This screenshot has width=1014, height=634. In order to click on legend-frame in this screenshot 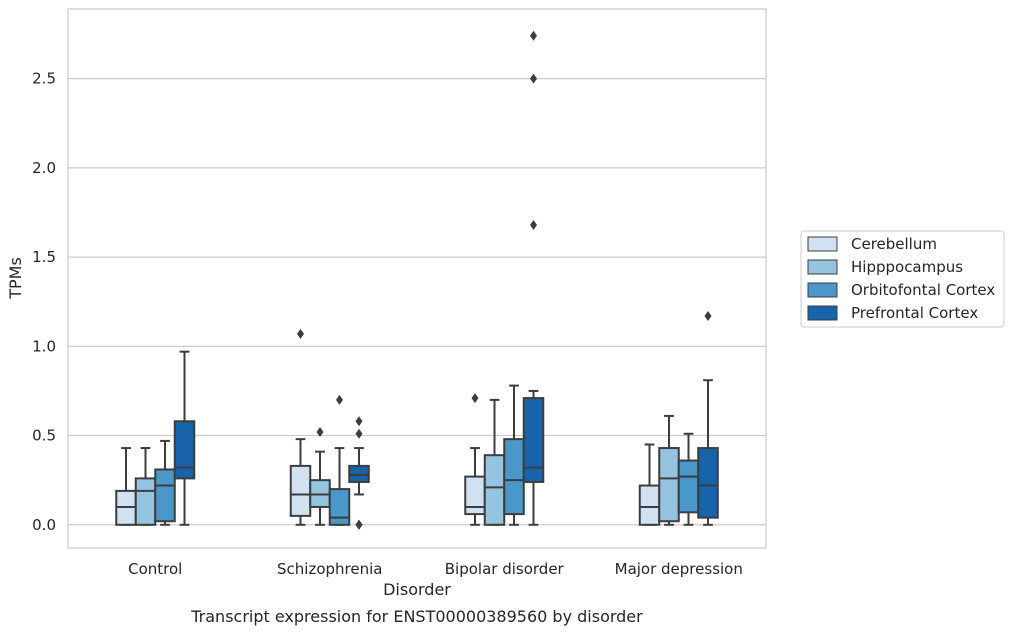, I will do `click(902, 279)`.